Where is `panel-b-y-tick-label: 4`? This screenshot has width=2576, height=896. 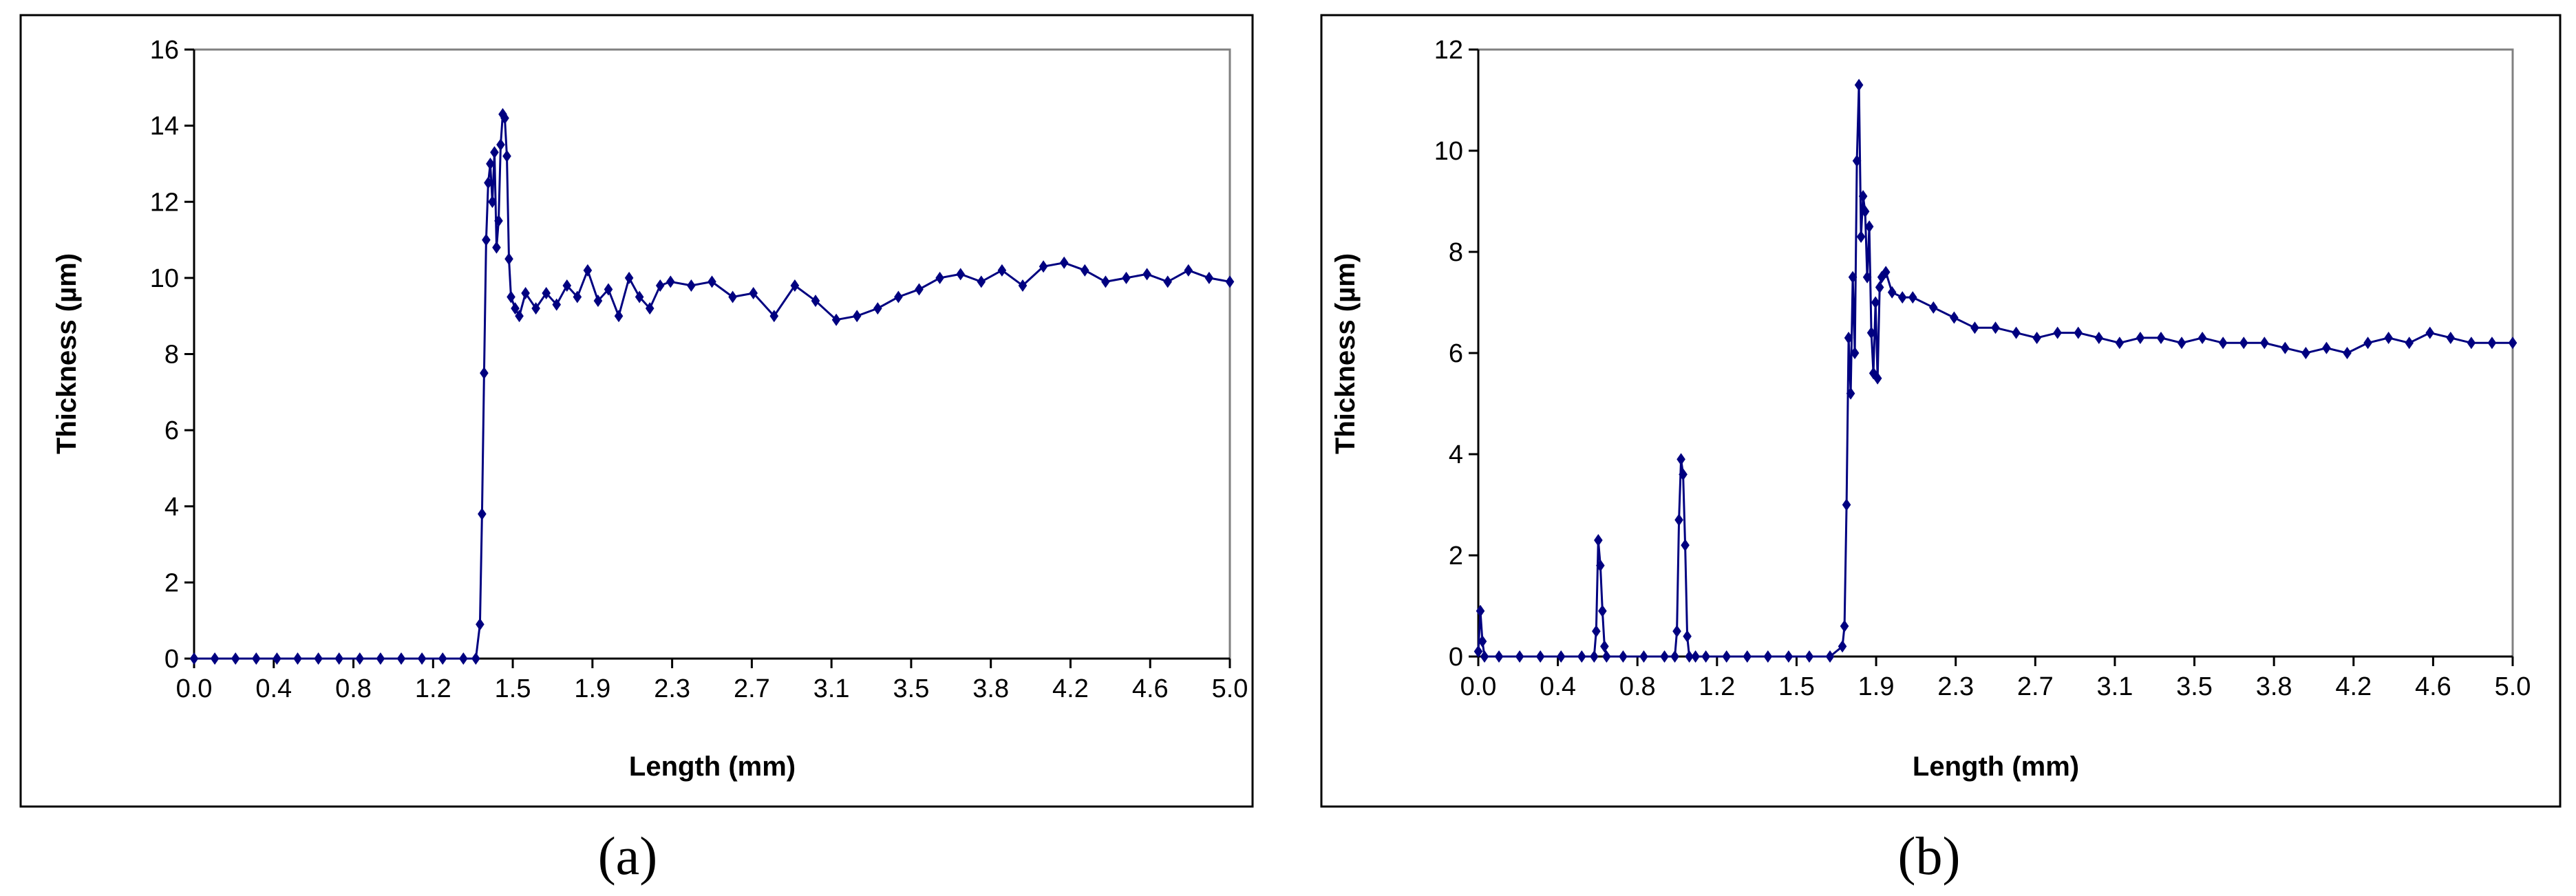 panel-b-y-tick-label: 4 is located at coordinates (1456, 455).